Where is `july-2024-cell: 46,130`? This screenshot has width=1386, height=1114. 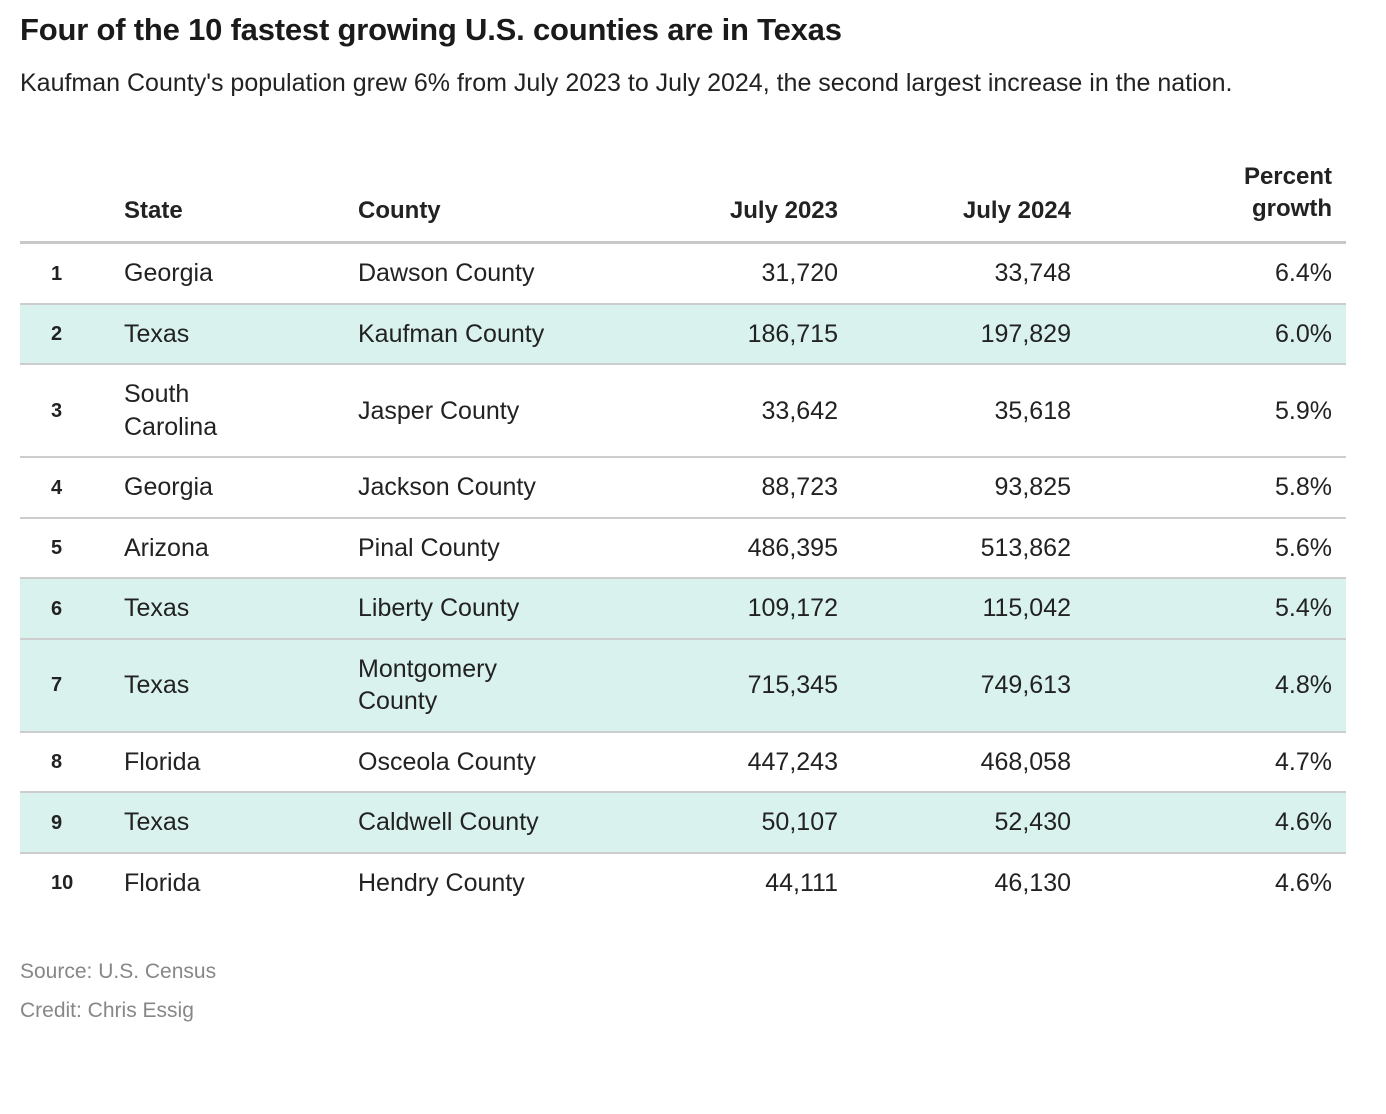
july-2024-cell: 46,130 is located at coordinates (1032, 882).